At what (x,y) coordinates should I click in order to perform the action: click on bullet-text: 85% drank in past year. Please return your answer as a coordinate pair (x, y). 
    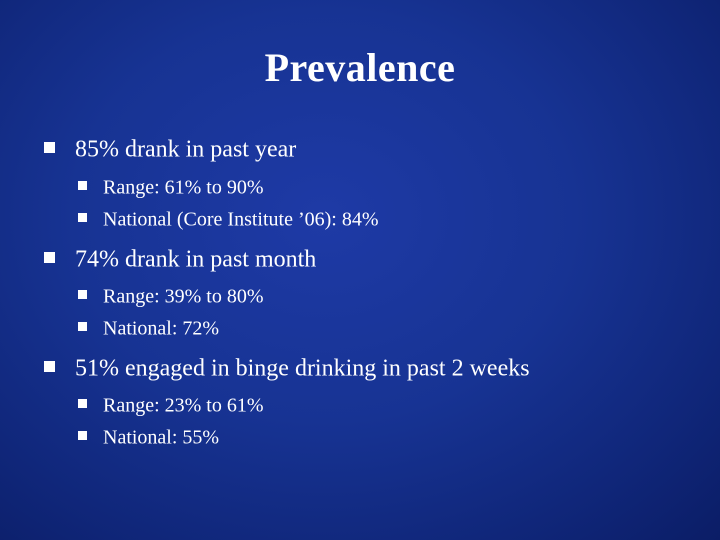
    Looking at the image, I should click on (186, 149).